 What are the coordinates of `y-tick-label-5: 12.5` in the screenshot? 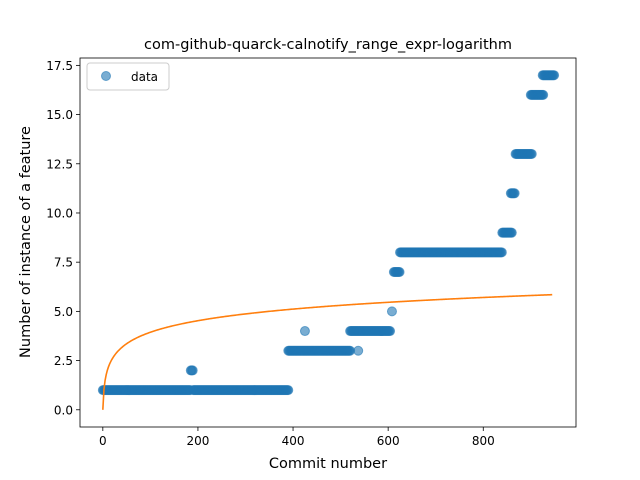 It's located at (59, 164).